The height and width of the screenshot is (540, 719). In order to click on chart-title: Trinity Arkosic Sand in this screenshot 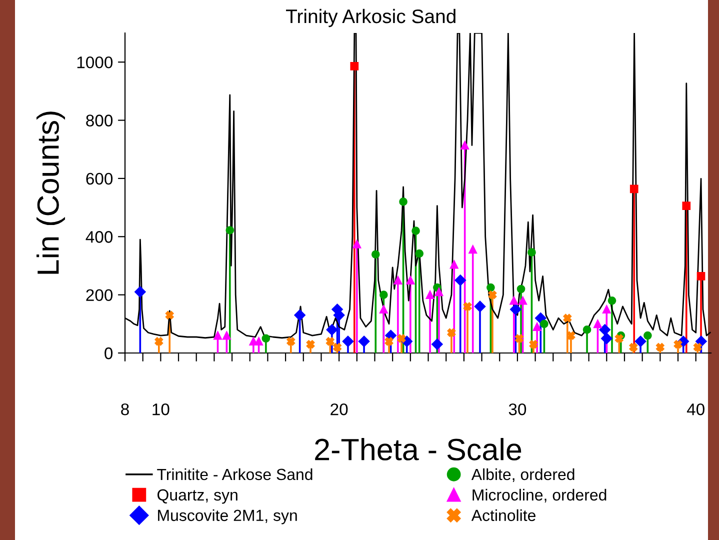, I will do `click(371, 18)`.